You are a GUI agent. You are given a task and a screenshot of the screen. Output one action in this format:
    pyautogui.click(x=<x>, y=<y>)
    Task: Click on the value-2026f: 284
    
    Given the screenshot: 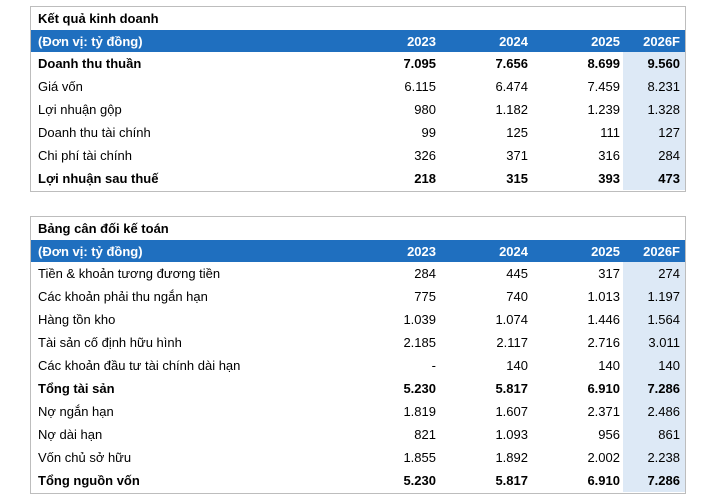 What is the action you would take?
    pyautogui.click(x=654, y=155)
    